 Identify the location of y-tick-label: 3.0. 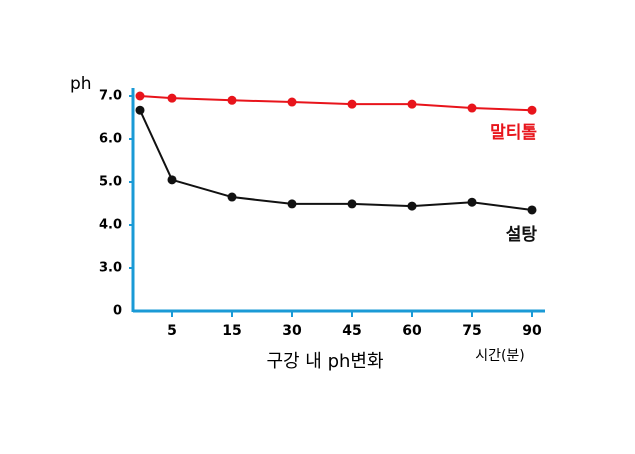
(110, 268).